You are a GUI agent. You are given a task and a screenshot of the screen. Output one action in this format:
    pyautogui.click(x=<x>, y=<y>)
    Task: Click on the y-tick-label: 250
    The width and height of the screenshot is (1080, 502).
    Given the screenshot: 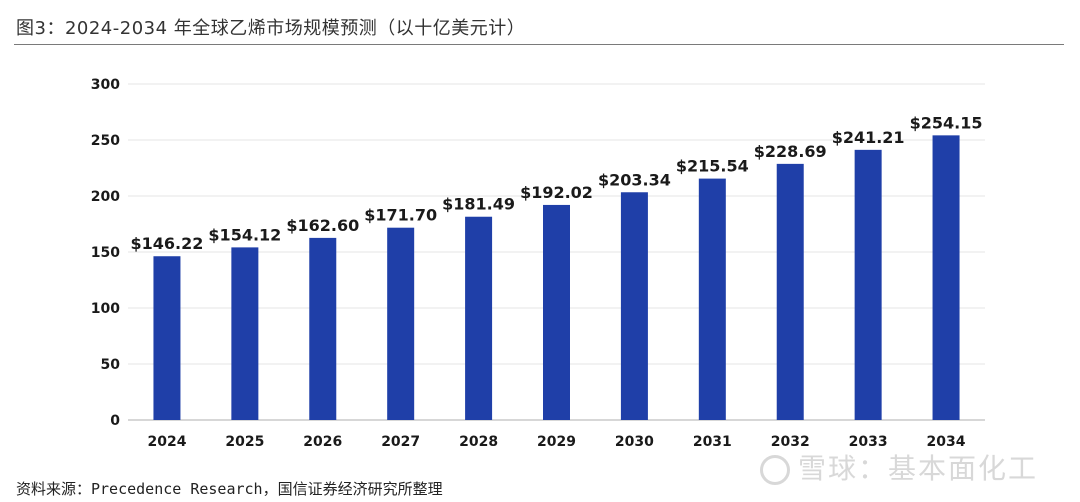 What is the action you would take?
    pyautogui.click(x=105, y=141)
    